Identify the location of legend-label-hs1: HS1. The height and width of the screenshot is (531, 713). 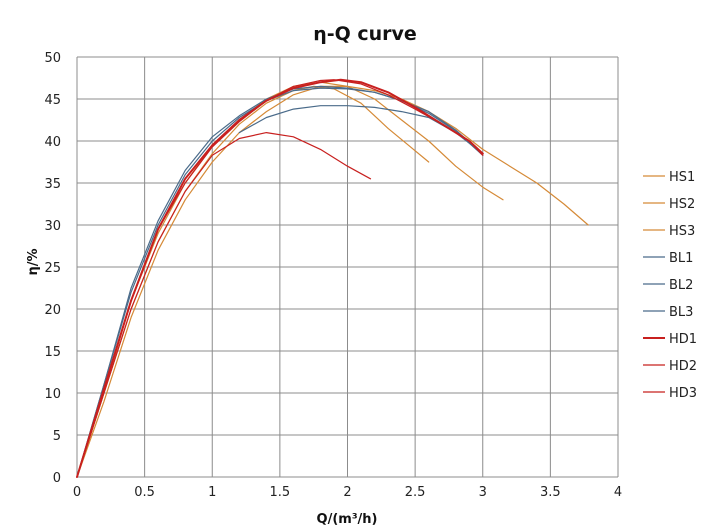
(682, 177).